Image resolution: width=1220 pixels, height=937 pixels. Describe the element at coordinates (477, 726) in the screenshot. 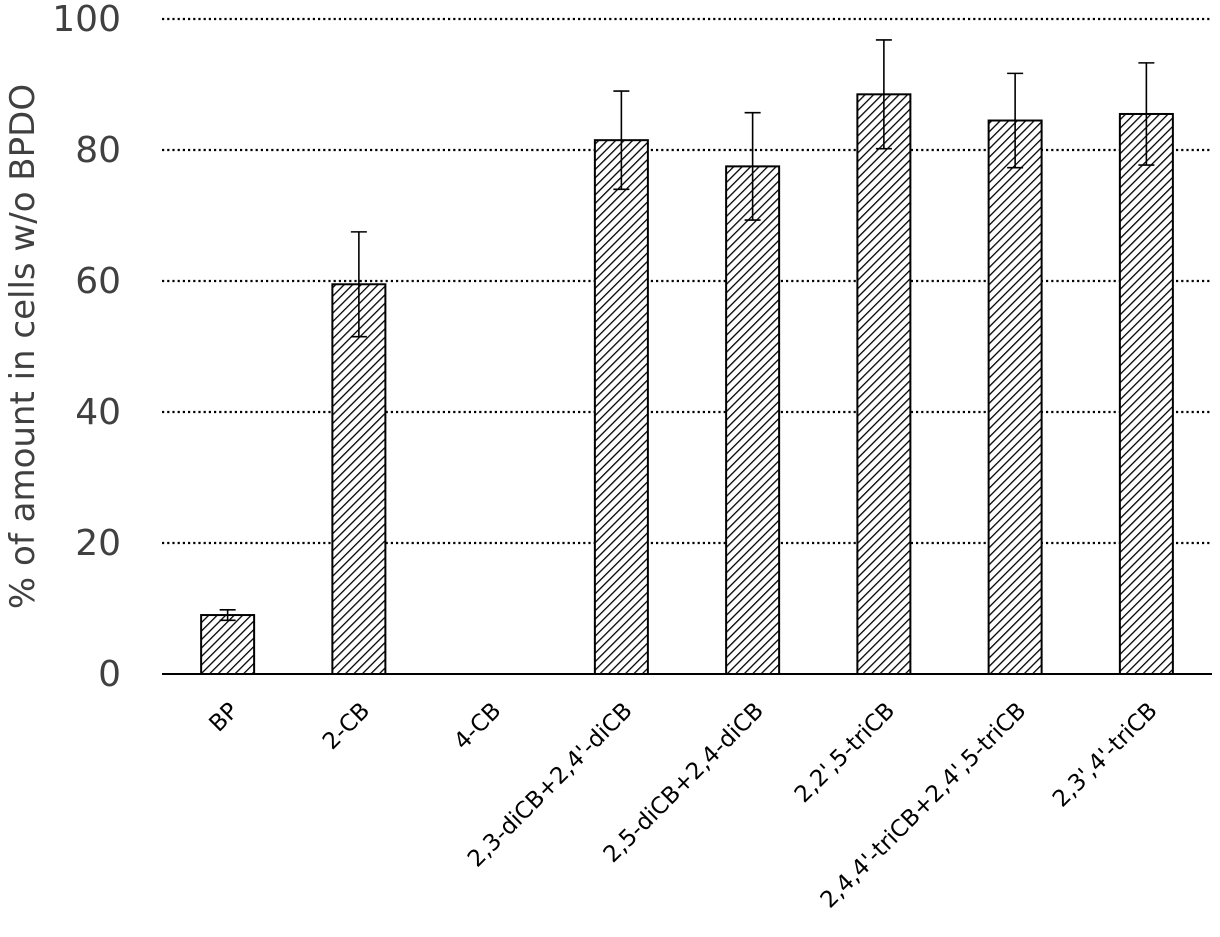

I see `x-tick-label: 4-CB` at that location.